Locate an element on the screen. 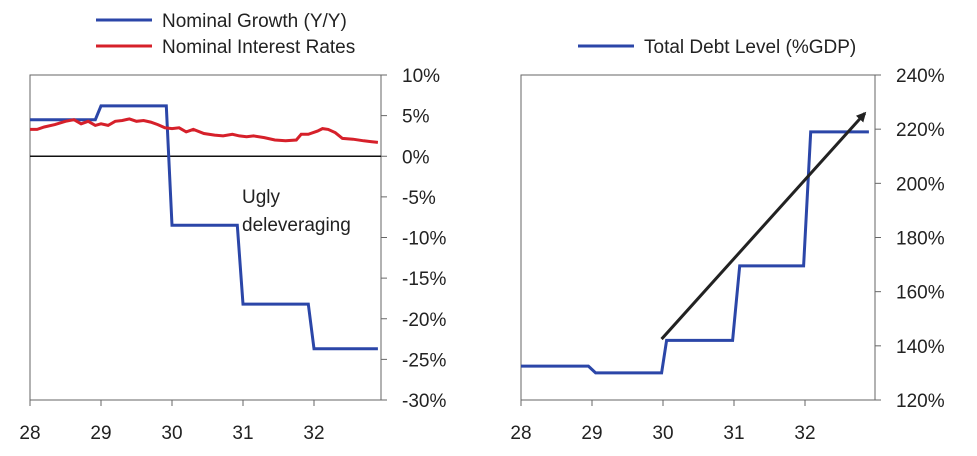  left-x-tick-label: 28 is located at coordinates (29, 433).